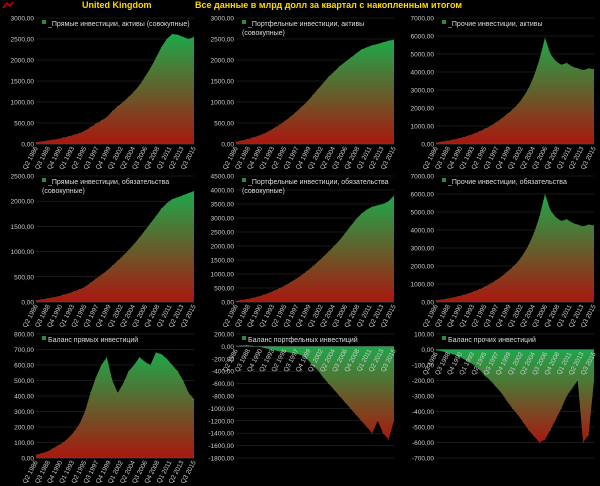 The width and height of the screenshot is (600, 486). Describe the element at coordinates (23, 227) in the screenshot. I see `y-tick-label: 1500,00` at that location.